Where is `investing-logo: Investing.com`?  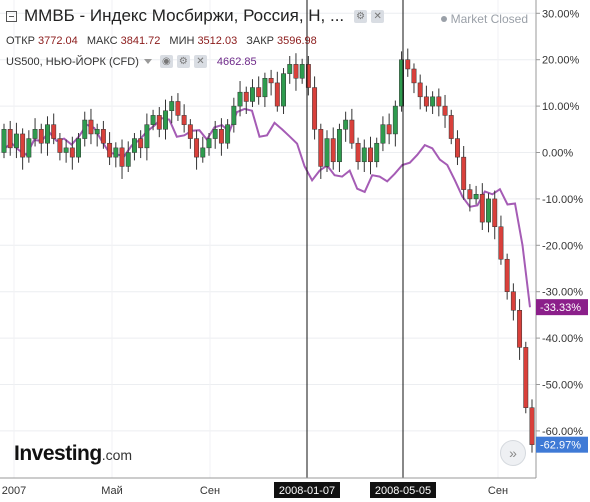
investing-logo: Investing.com is located at coordinates (73, 454).